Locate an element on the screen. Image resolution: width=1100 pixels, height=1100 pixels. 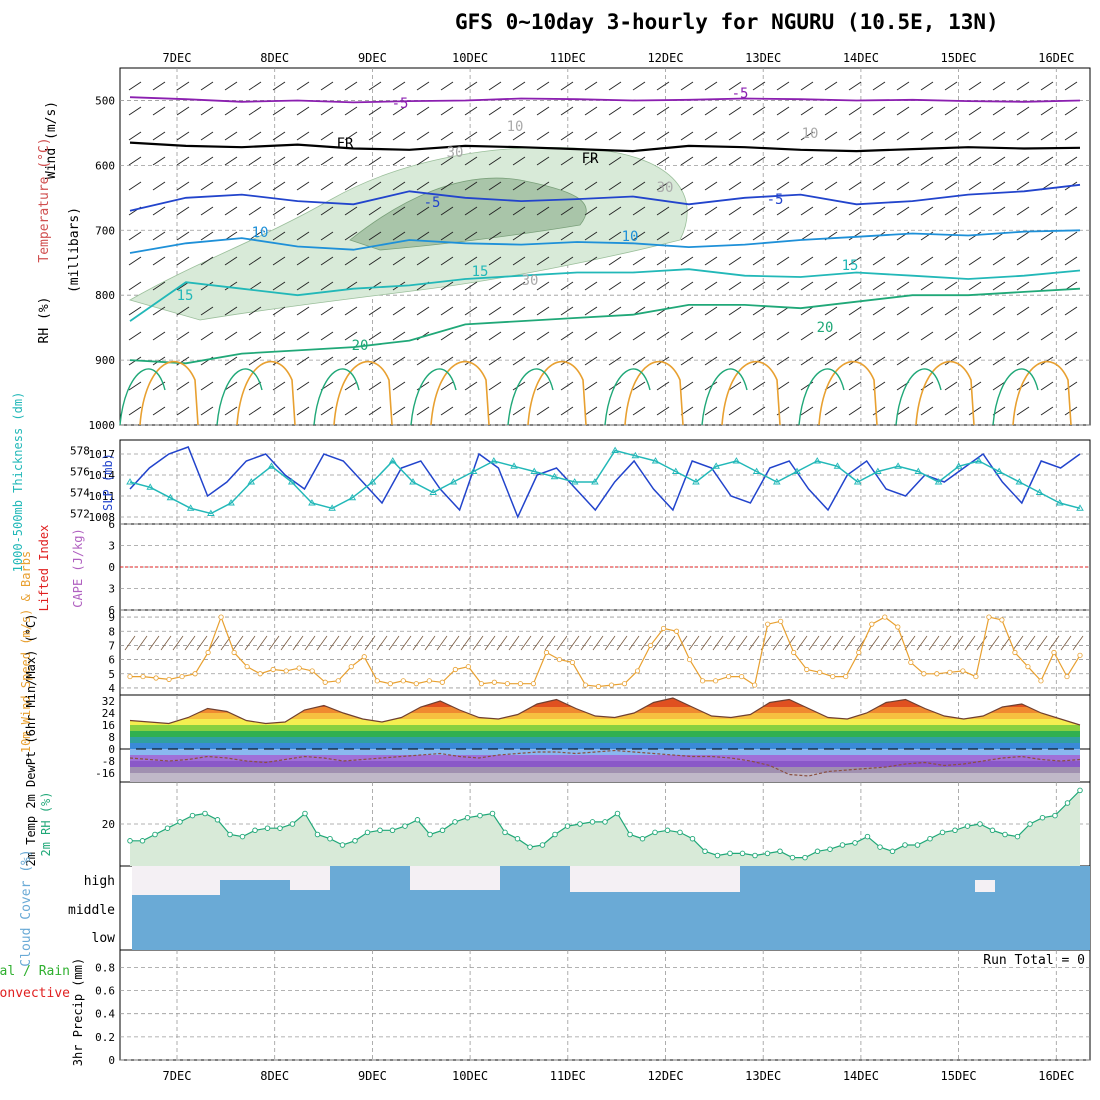
li-tick-label: 3 is located at coordinates (111, 546).